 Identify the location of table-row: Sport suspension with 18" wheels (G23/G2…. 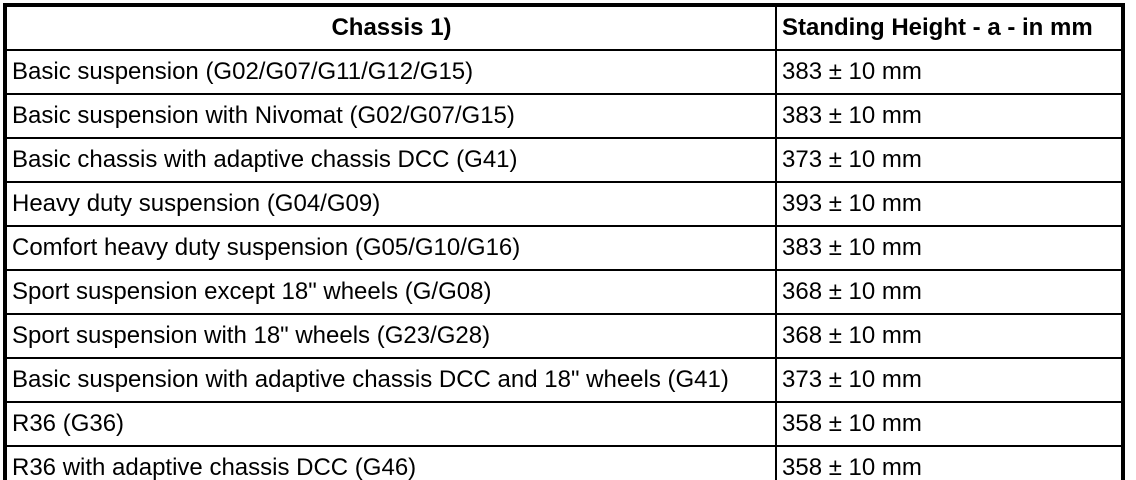
(564, 336).